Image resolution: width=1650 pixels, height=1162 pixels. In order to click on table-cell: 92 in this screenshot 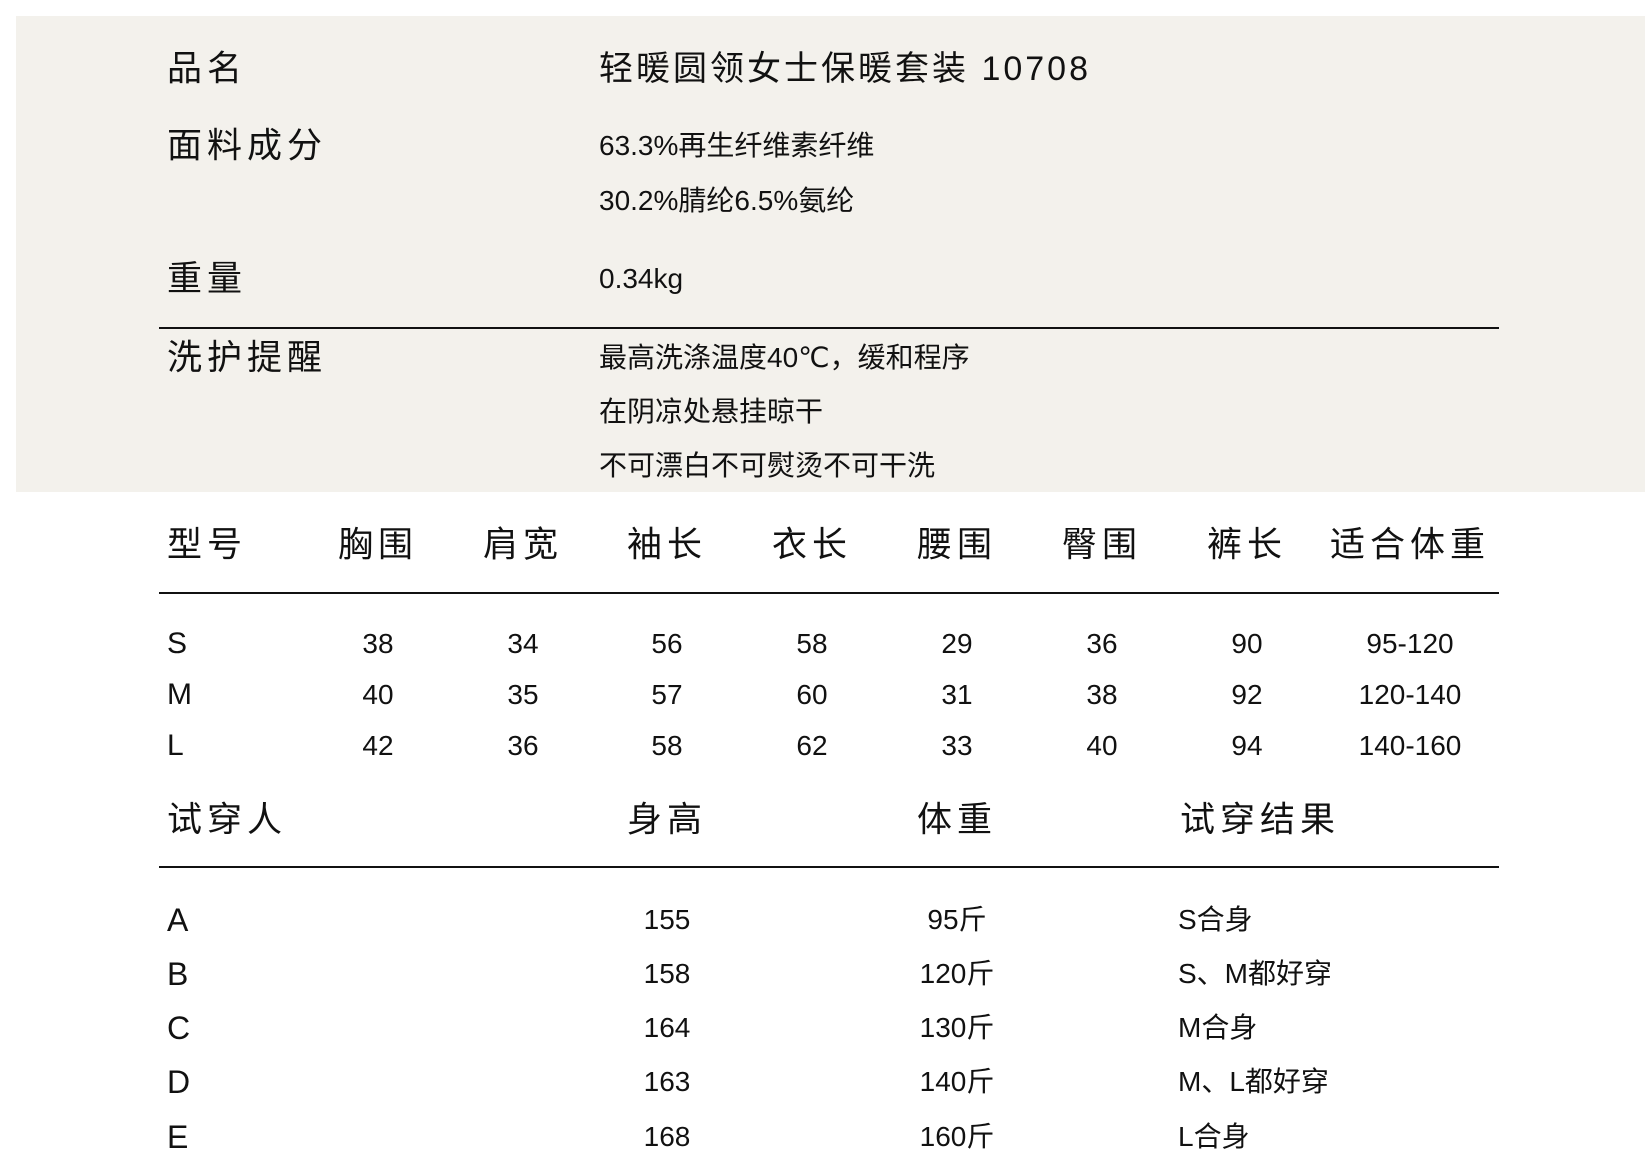, I will do `click(1247, 694)`.